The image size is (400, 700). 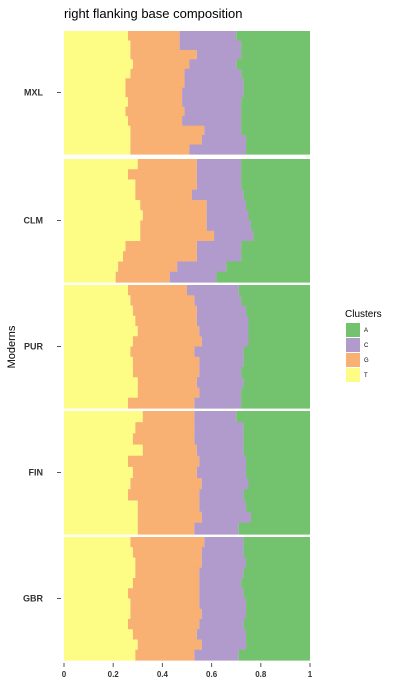 I want to click on bar-segment-clm-10-g, so click(x=160, y=257).